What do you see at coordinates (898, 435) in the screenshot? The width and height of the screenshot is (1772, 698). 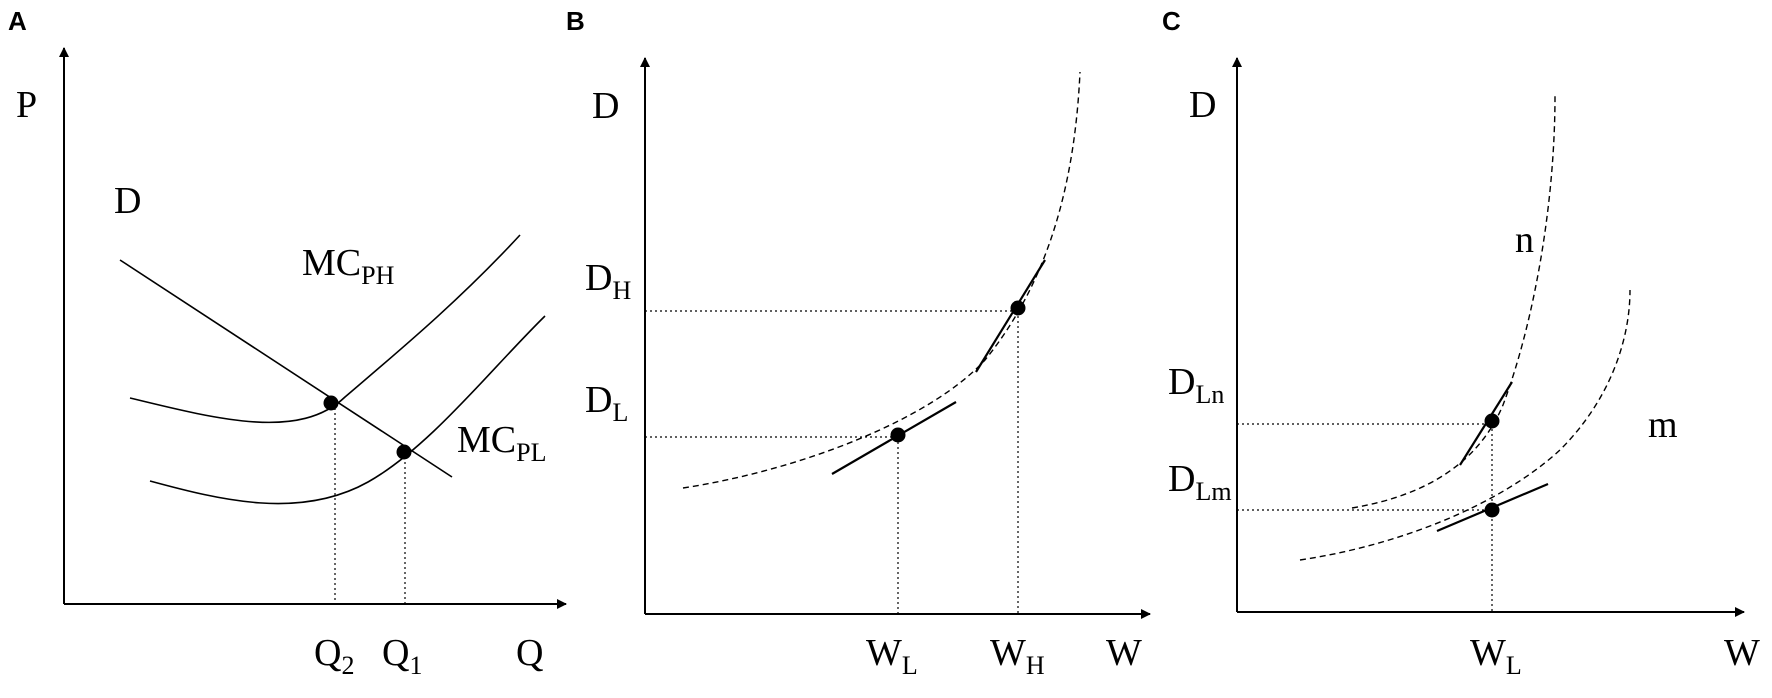 I see `point-low-b` at bounding box center [898, 435].